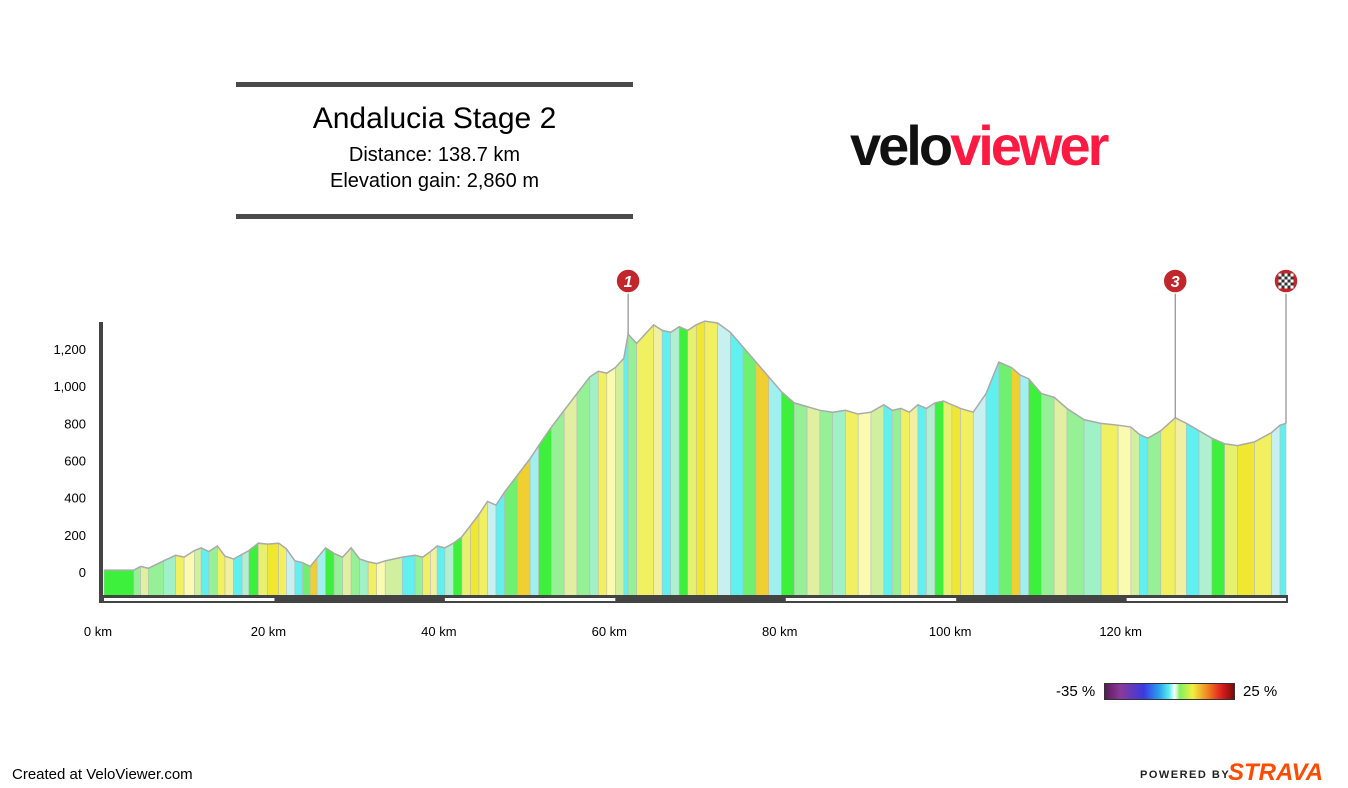  Describe the element at coordinates (434, 84) in the screenshot. I see `title-top-rule` at that location.